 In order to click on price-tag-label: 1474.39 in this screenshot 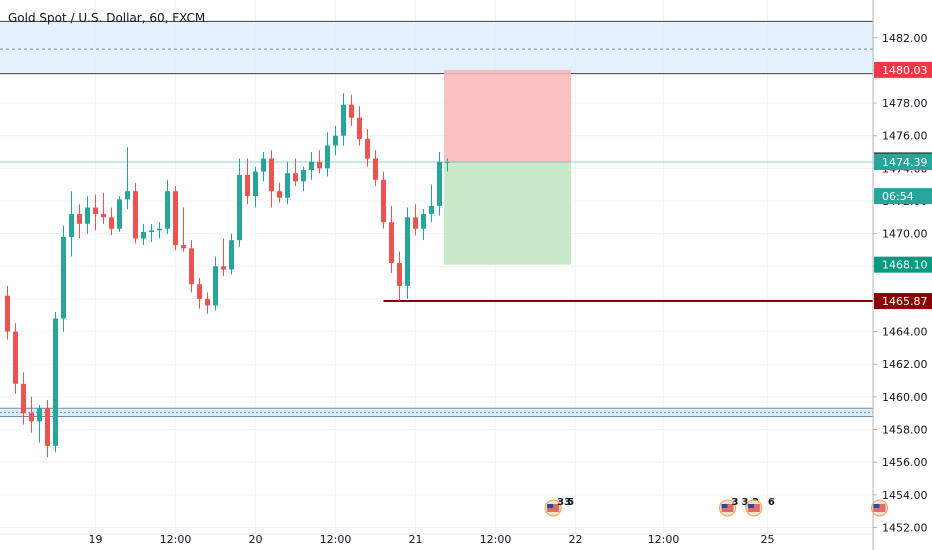, I will do `click(905, 162)`.